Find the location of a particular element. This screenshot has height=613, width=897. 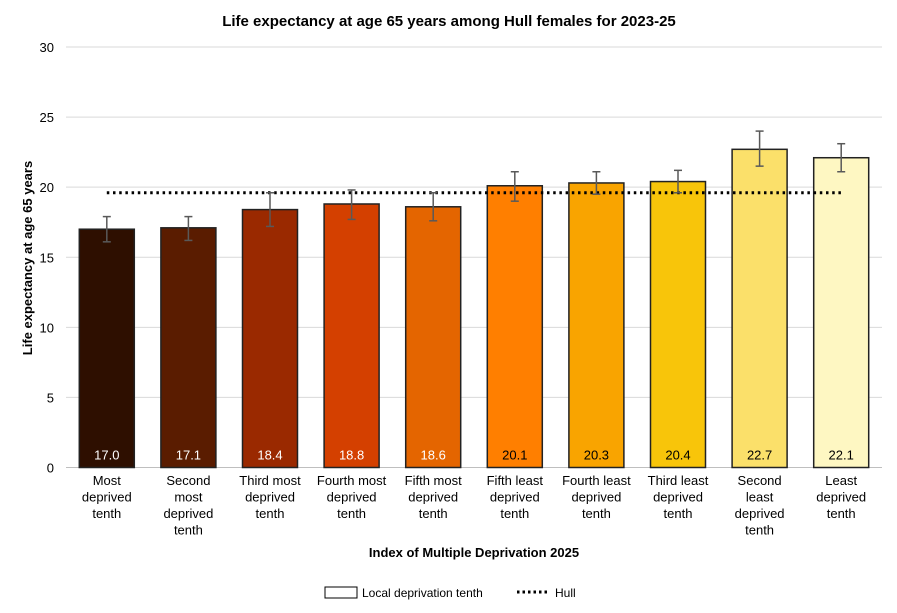

x-tick-label: Least deprived tenth is located at coordinates (841, 497).